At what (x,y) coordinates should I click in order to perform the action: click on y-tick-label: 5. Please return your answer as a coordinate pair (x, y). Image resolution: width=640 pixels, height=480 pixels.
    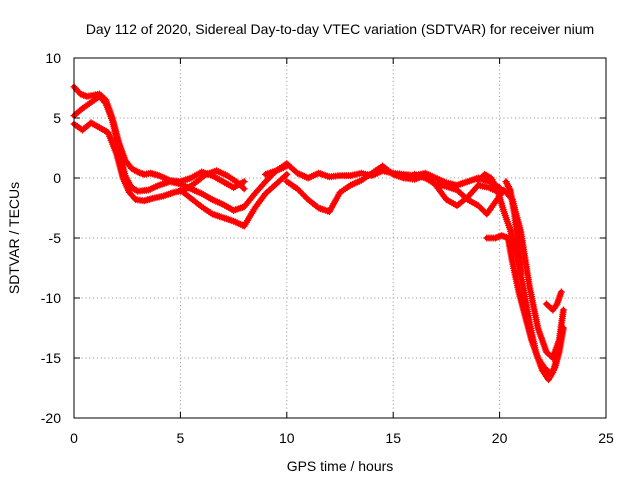
    Looking at the image, I should click on (57, 118).